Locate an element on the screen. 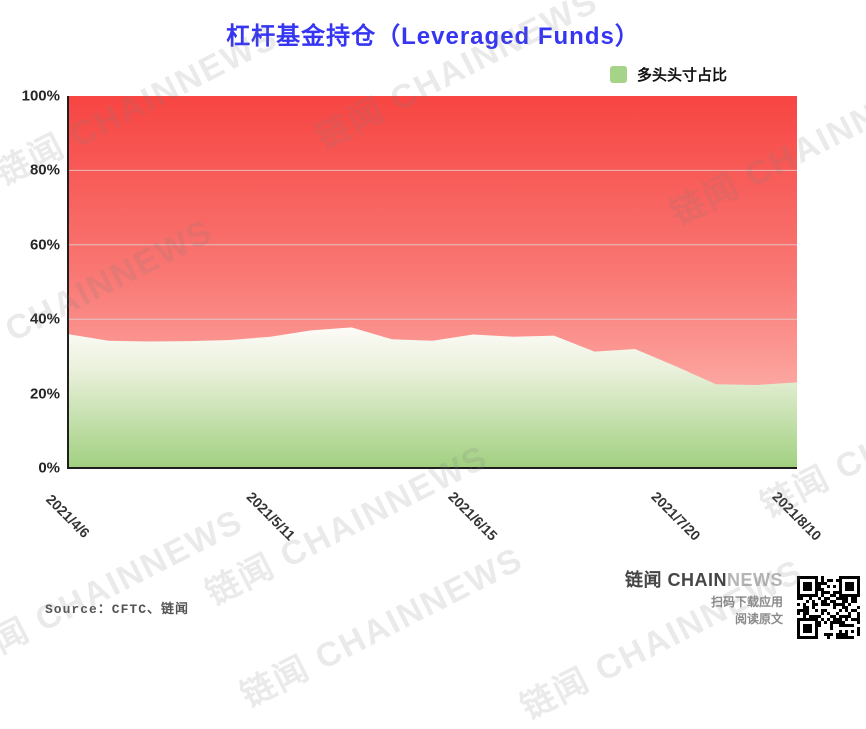 This screenshot has height=729, width=866. y-tick-label: 60% is located at coordinates (44, 245).